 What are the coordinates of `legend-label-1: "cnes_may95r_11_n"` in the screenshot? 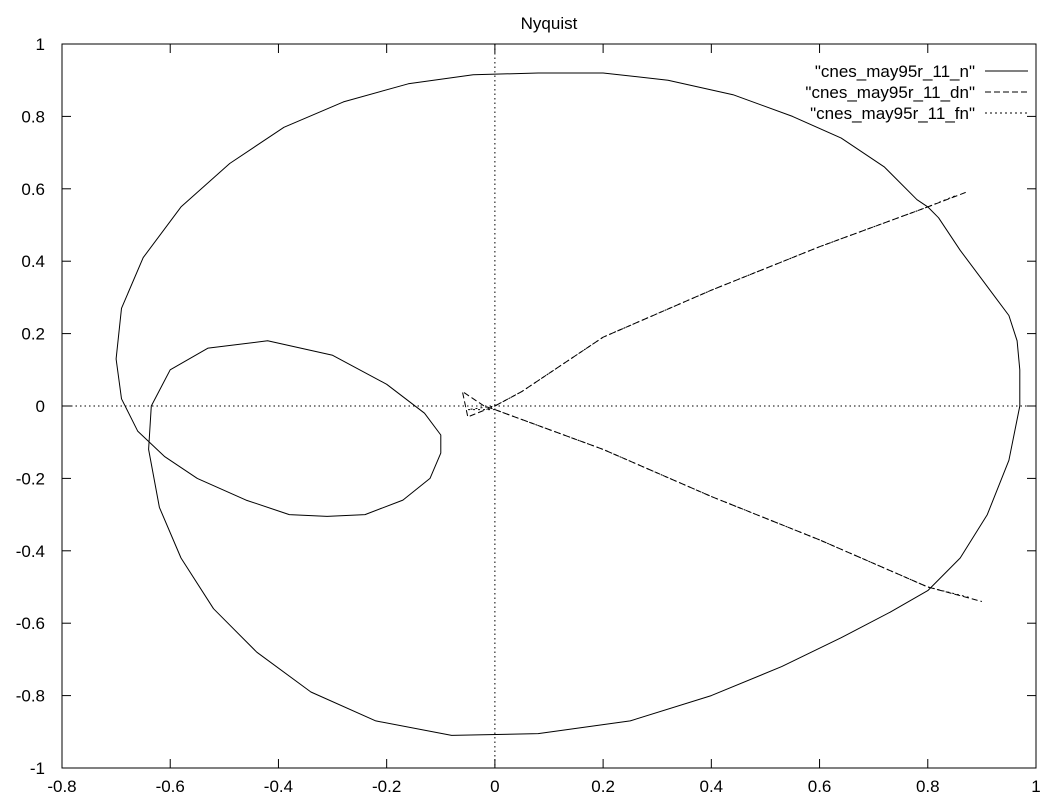 It's located at (895, 71).